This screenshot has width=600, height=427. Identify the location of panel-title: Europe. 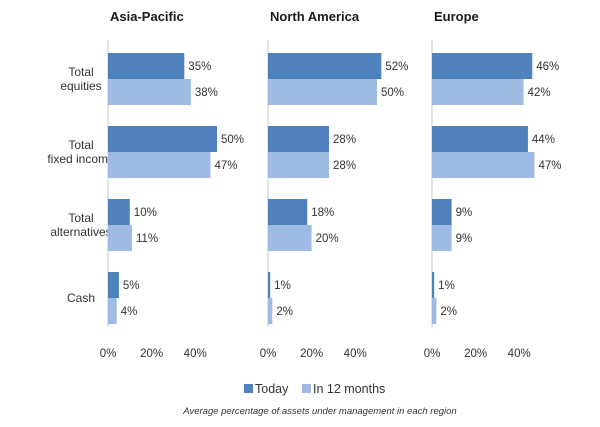
(456, 16).